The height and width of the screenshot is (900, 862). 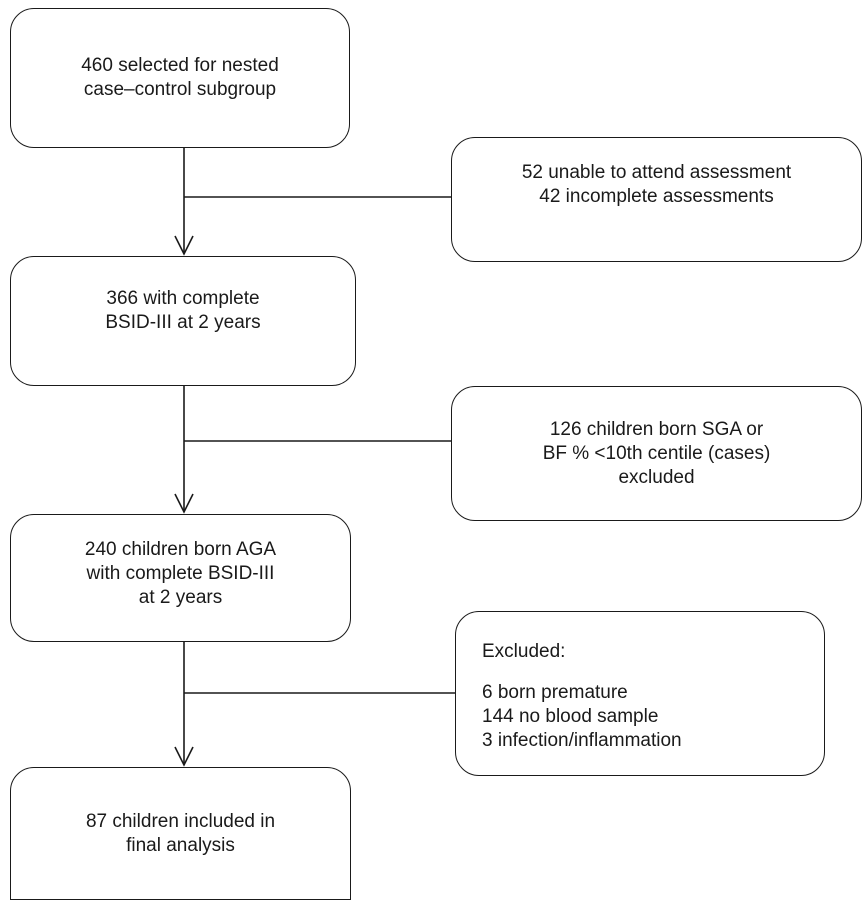 I want to click on box-text-line: 3 infection/inflammation, so click(x=582, y=740).